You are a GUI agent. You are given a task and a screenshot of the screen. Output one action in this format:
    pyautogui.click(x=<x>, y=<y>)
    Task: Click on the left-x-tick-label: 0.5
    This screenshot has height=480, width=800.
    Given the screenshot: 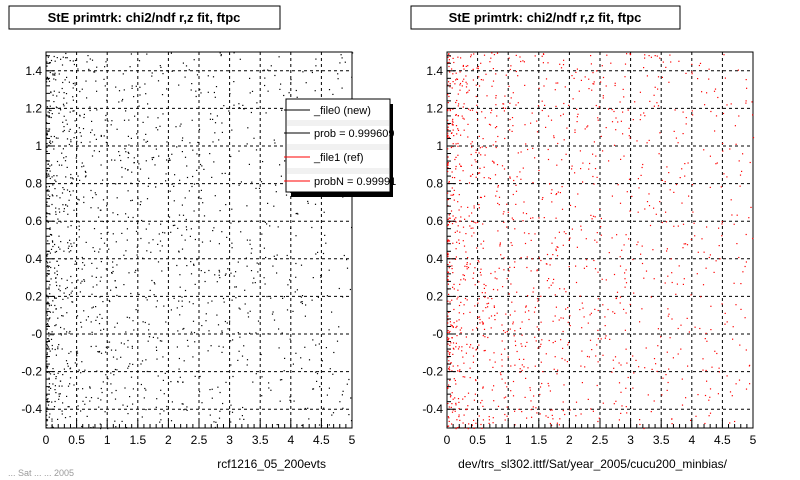 What is the action you would take?
    pyautogui.click(x=76, y=440)
    